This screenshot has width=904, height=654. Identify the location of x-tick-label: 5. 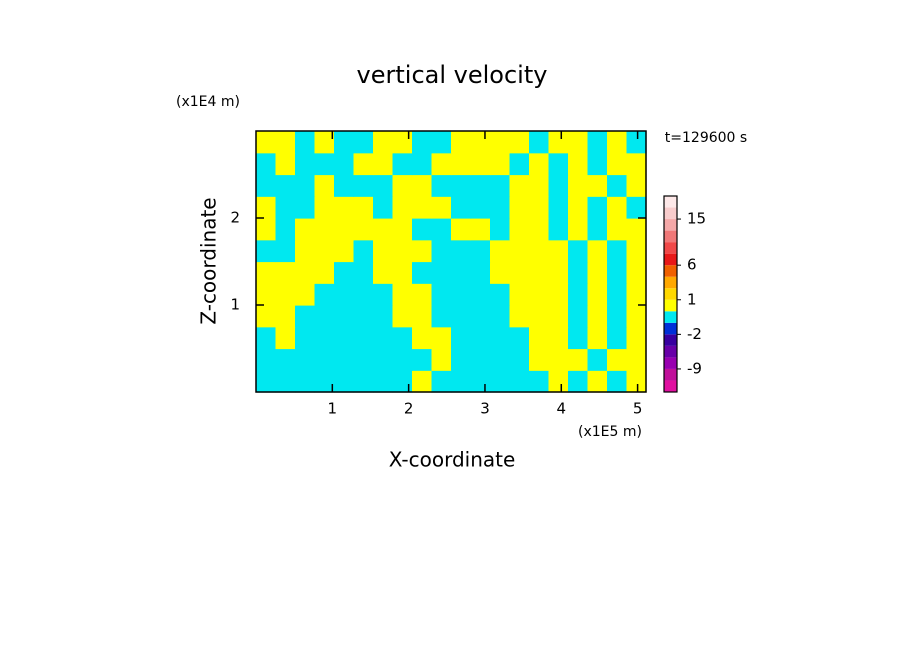
(638, 409).